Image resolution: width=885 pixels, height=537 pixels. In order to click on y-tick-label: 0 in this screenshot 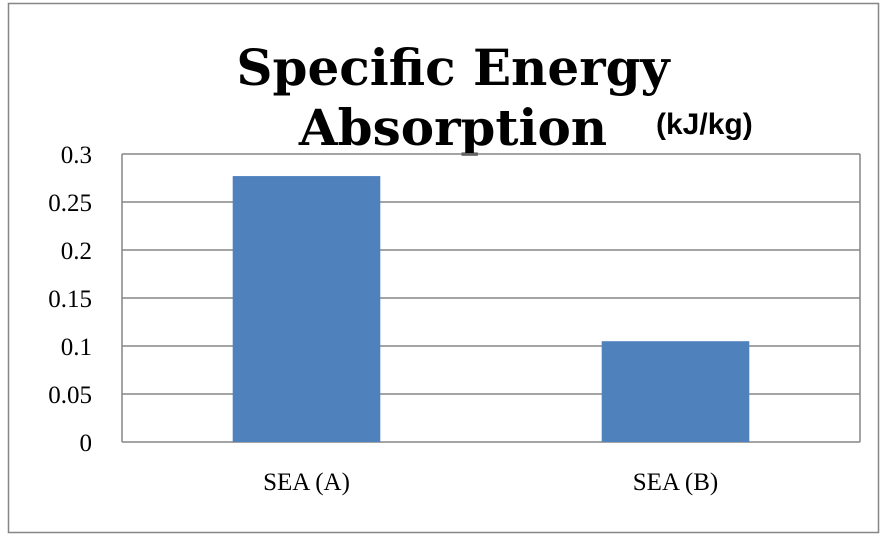, I will do `click(86, 443)`.